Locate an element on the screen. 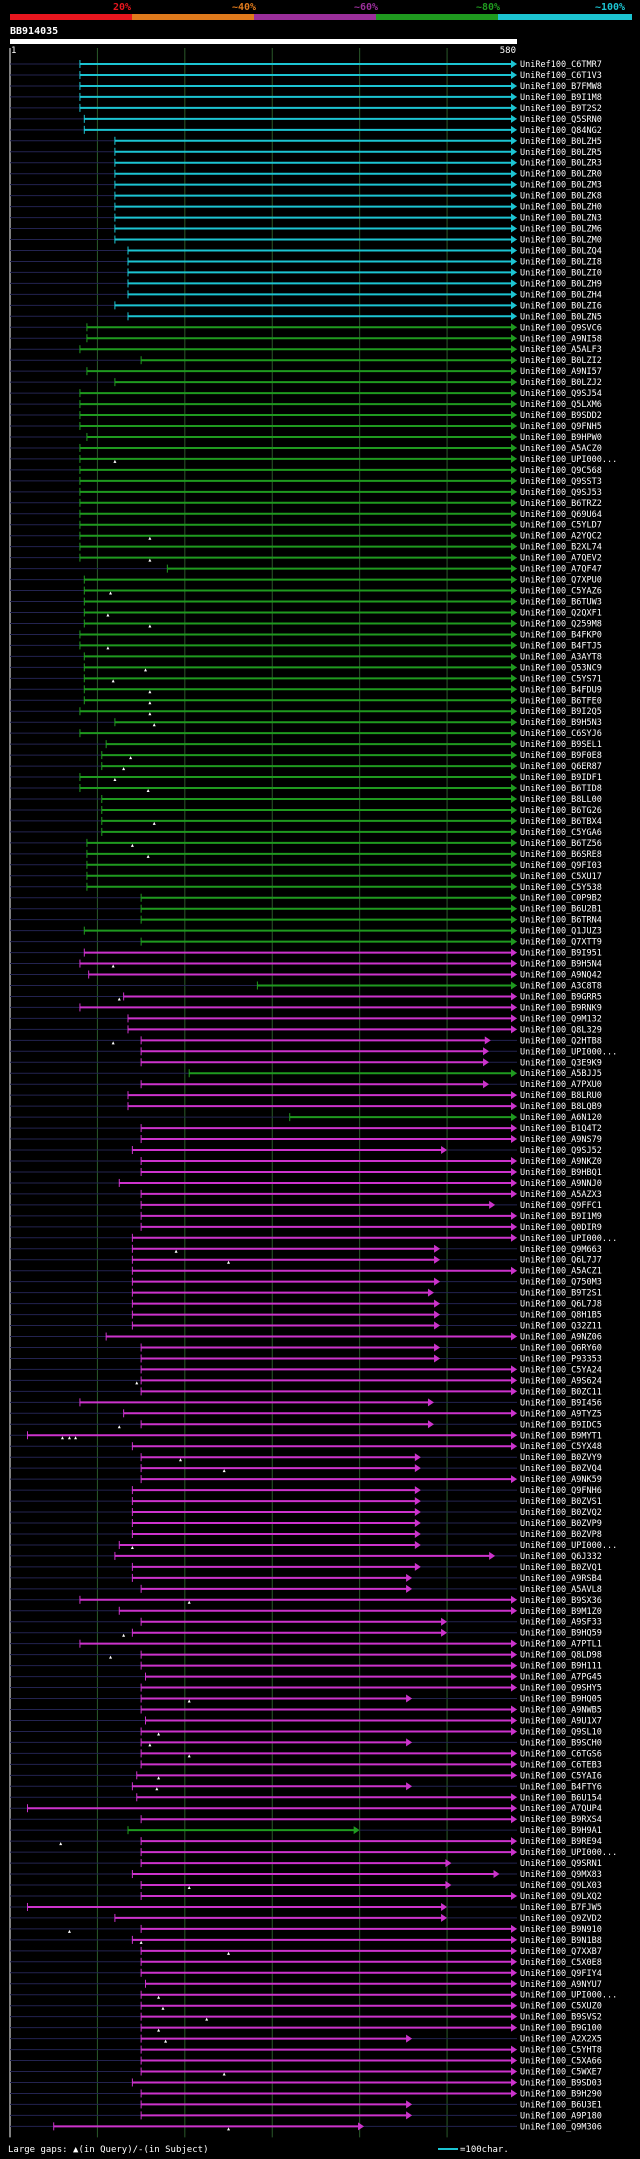 Image resolution: width=640 pixels, height=2159 pixels. hit-row: UniRef100_B9SDD2 is located at coordinates (306, 416).